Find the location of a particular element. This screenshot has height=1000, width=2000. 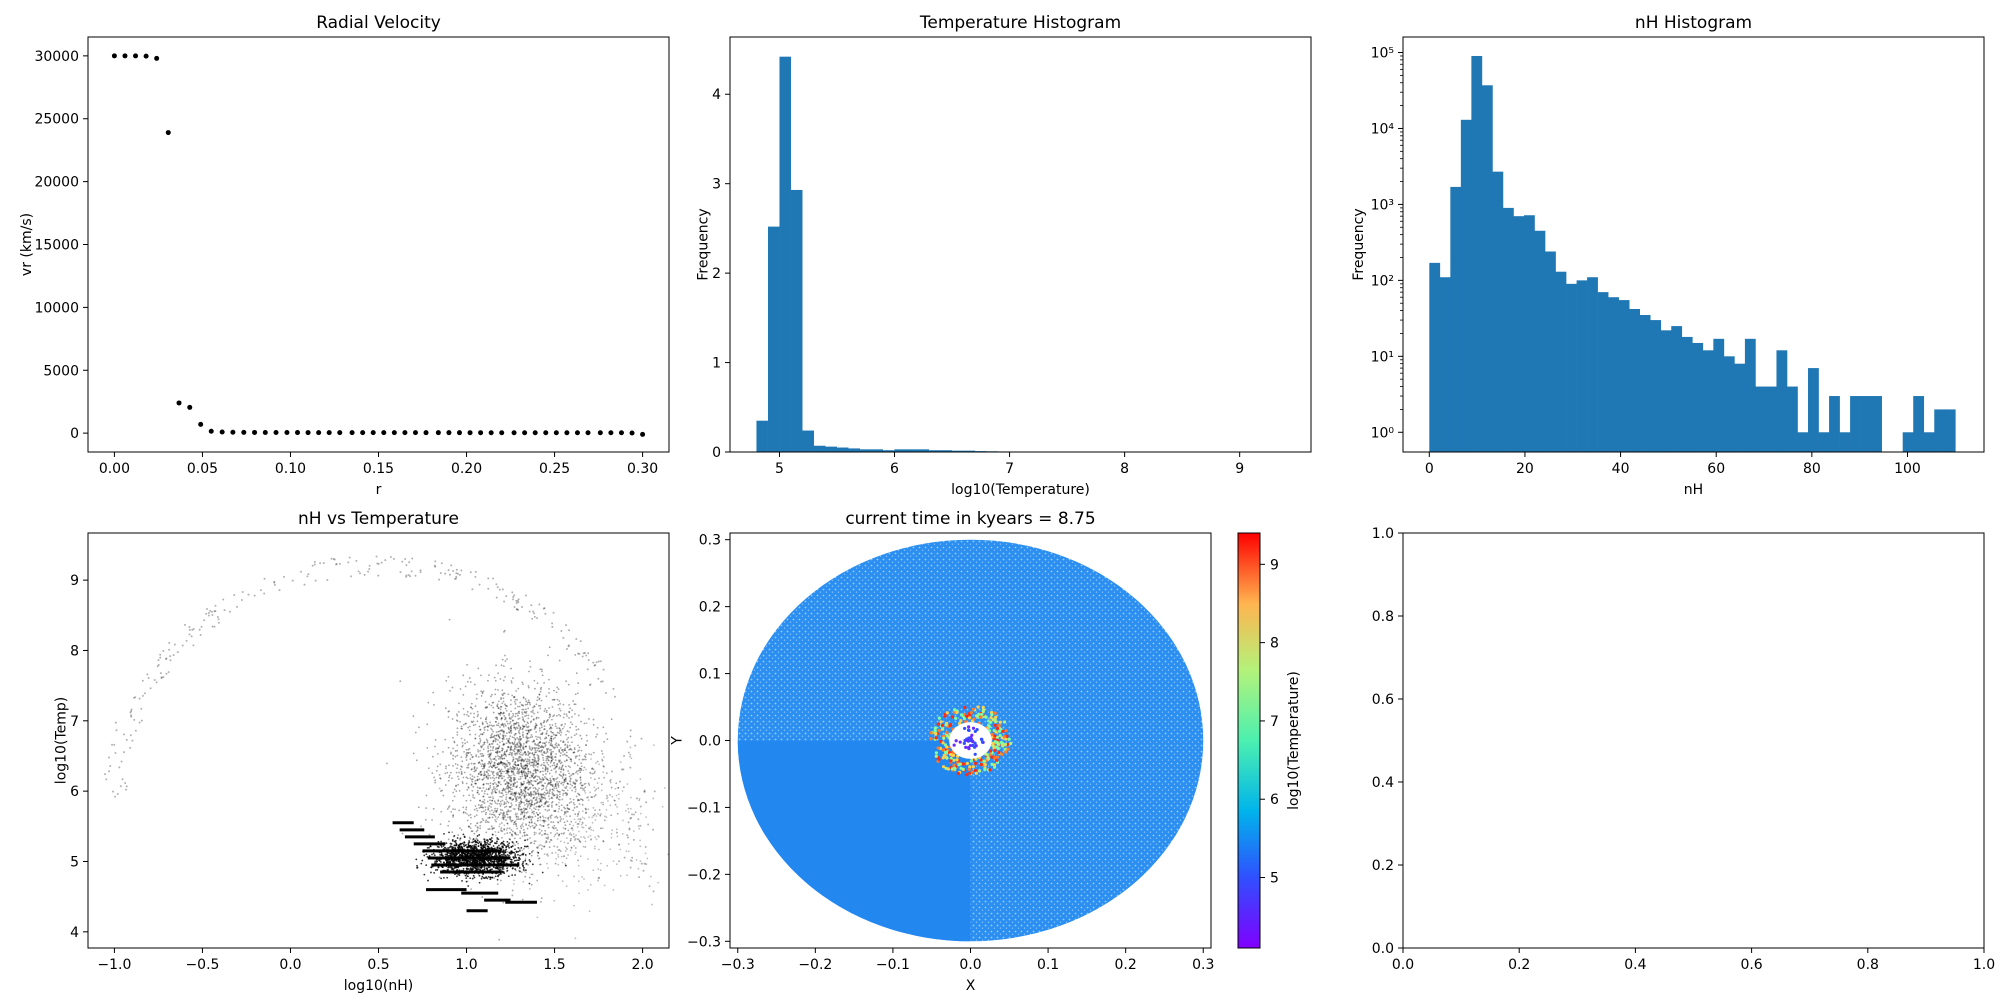

y-tick-label: 10⁰ is located at coordinates (1383, 433).